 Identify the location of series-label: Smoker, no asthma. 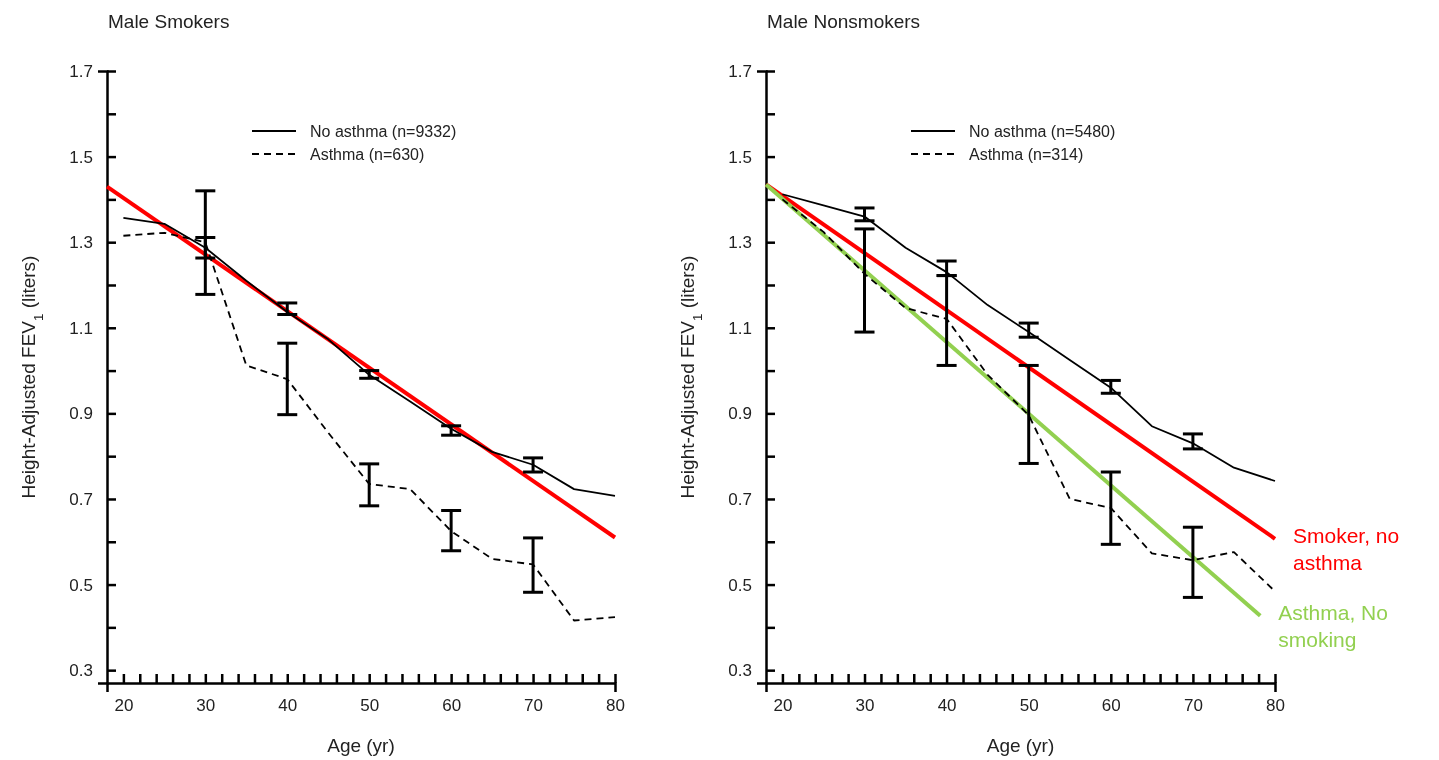
(1346, 548).